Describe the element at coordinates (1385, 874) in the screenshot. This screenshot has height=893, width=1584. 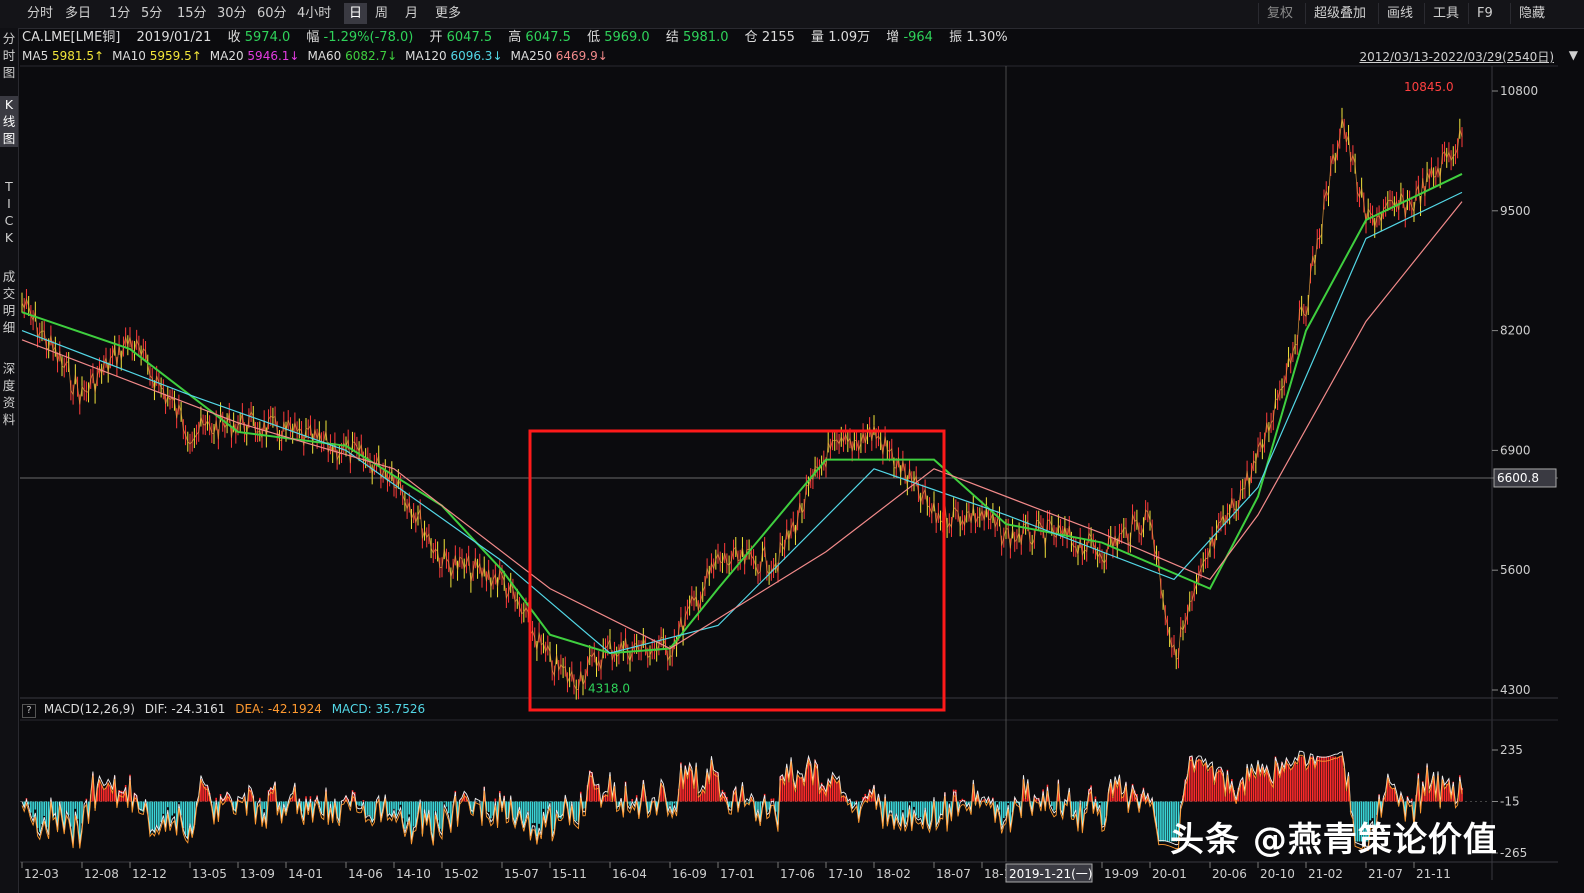
I see `x-tick-label-24: 21-07` at that location.